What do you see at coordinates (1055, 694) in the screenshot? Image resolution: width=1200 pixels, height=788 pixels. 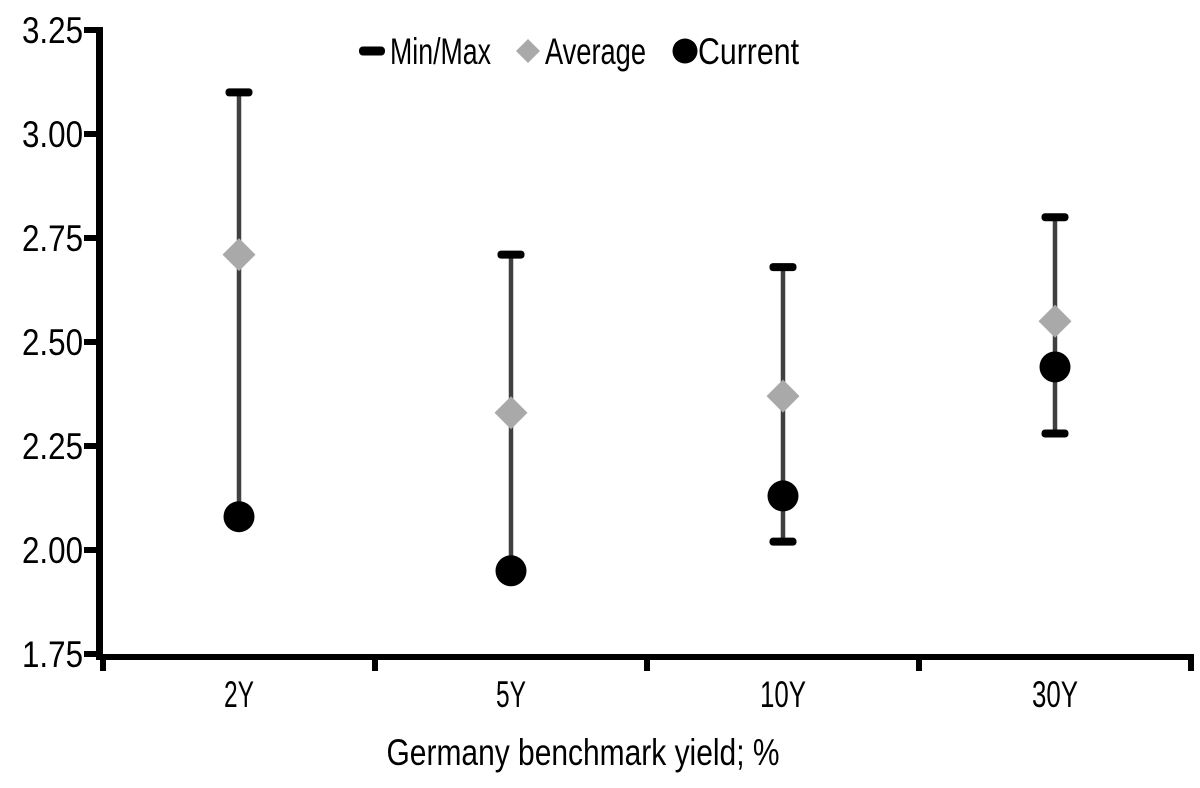 I see `x-axis-tick-label: 30Y` at bounding box center [1055, 694].